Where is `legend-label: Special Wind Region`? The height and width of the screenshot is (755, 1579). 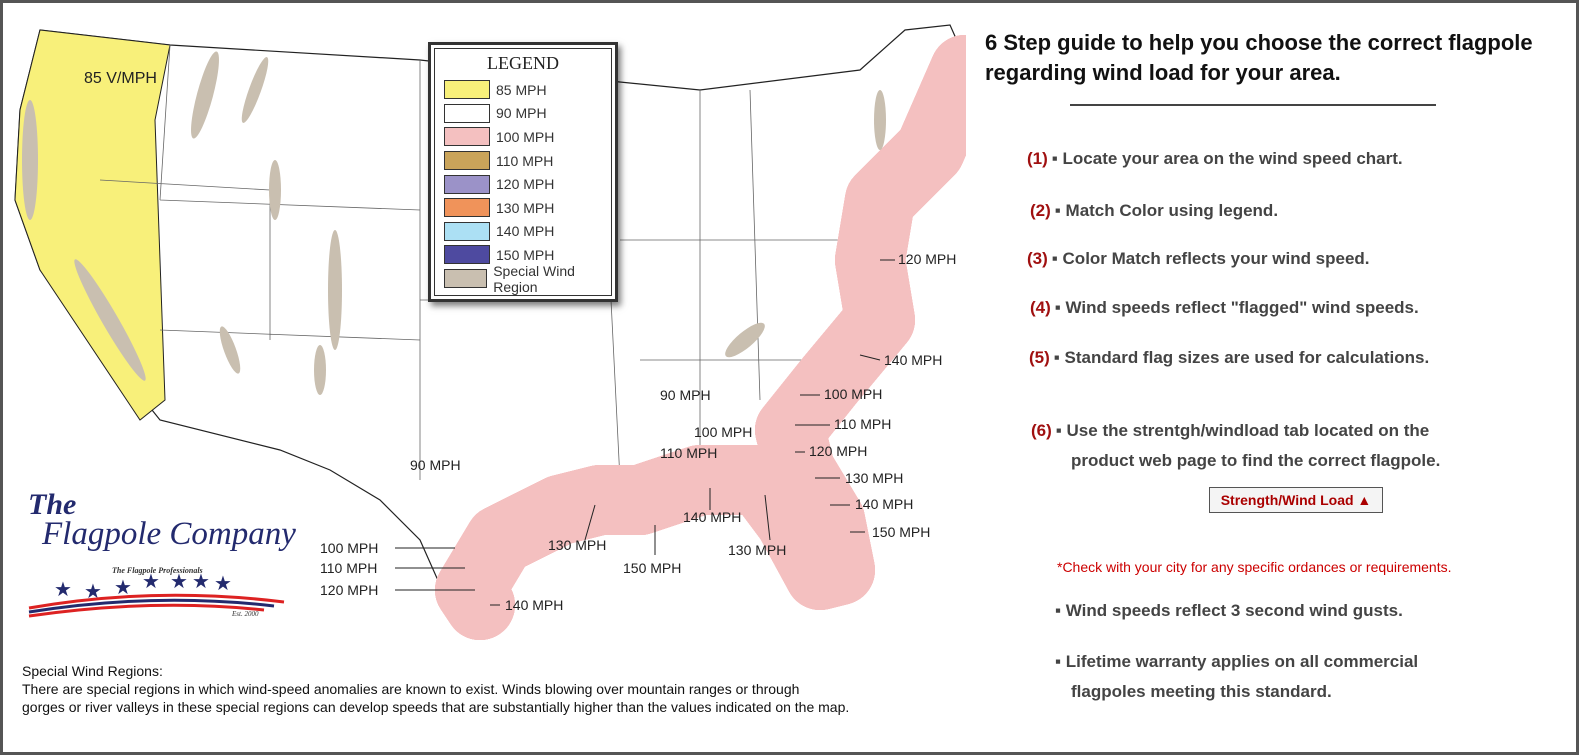 legend-label: Special Wind Region is located at coordinates (534, 278).